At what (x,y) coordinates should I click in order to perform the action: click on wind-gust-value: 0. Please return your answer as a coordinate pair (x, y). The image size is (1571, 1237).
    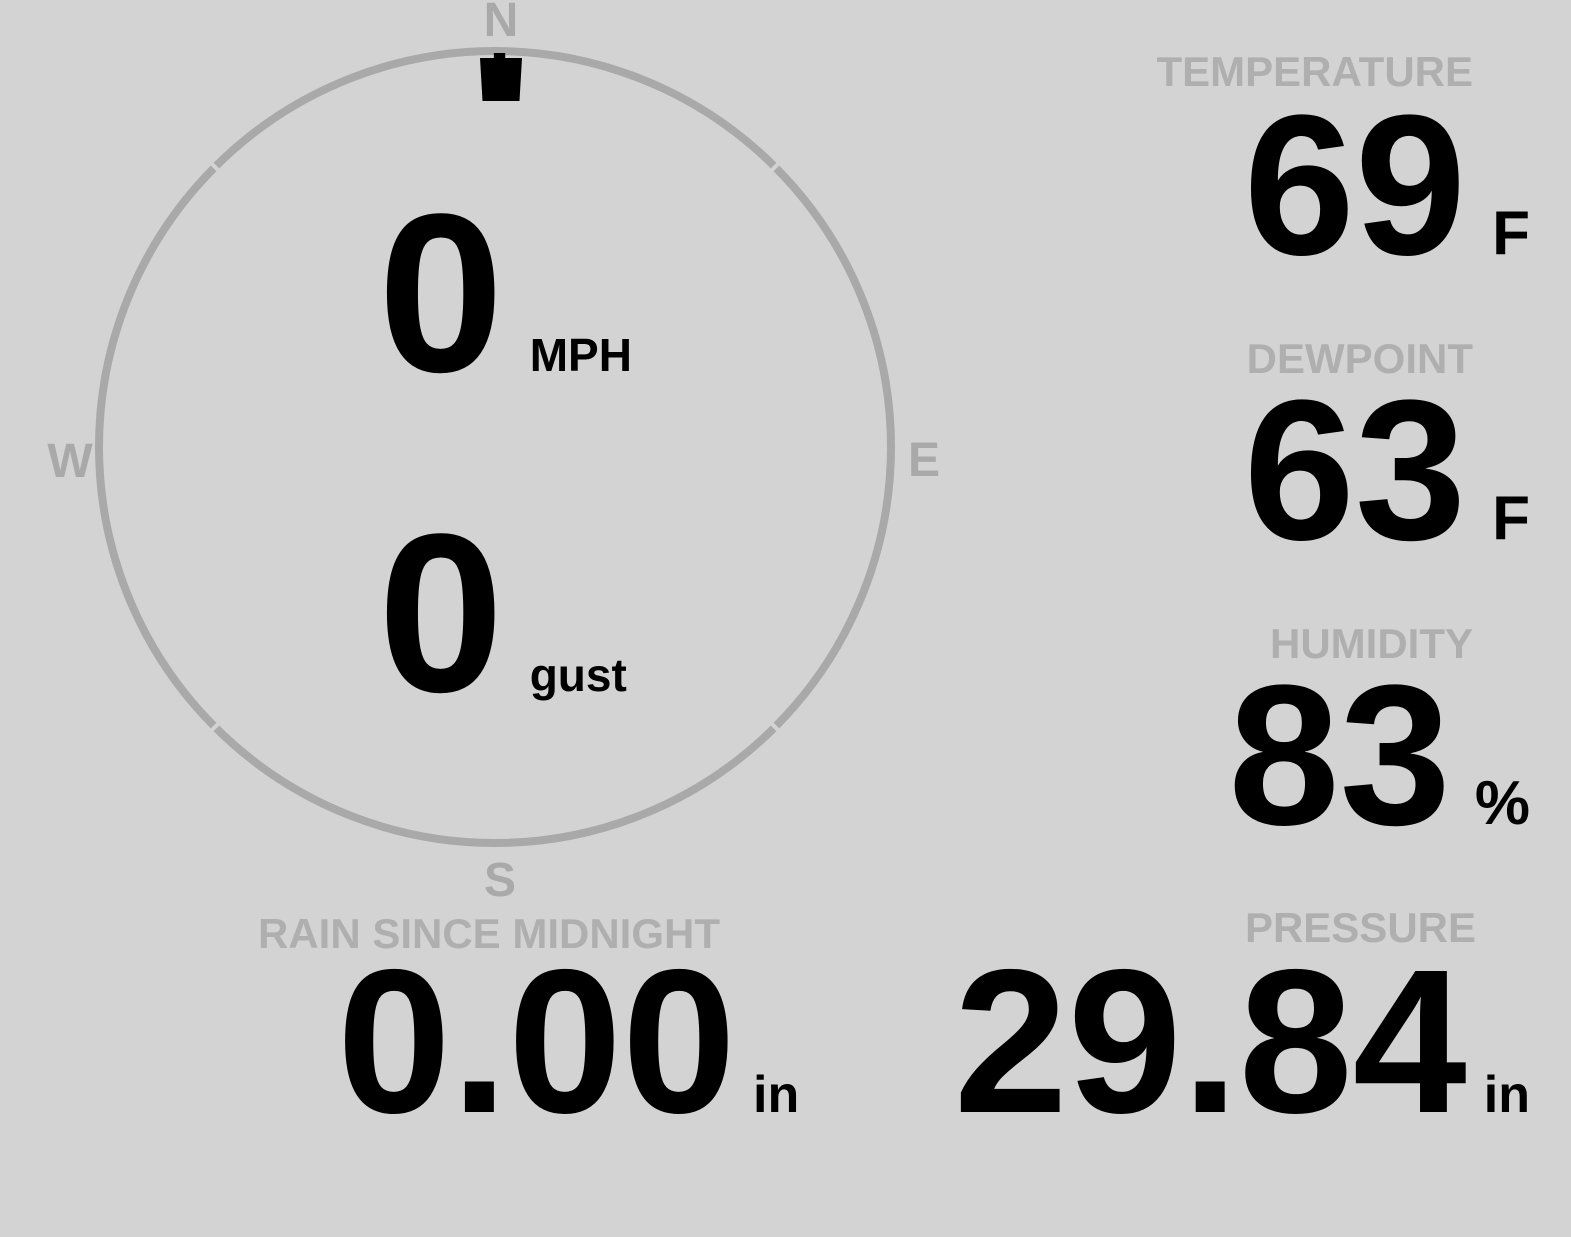
    Looking at the image, I should click on (441, 612).